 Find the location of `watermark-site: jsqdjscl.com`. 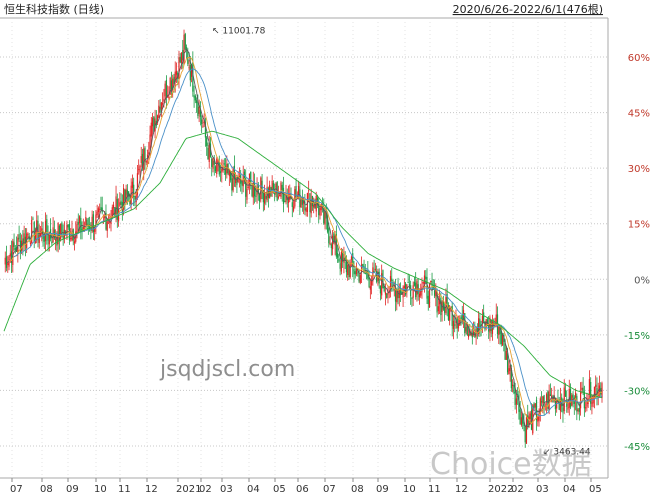

watermark-site: jsqdjscl.com is located at coordinates (227, 369).